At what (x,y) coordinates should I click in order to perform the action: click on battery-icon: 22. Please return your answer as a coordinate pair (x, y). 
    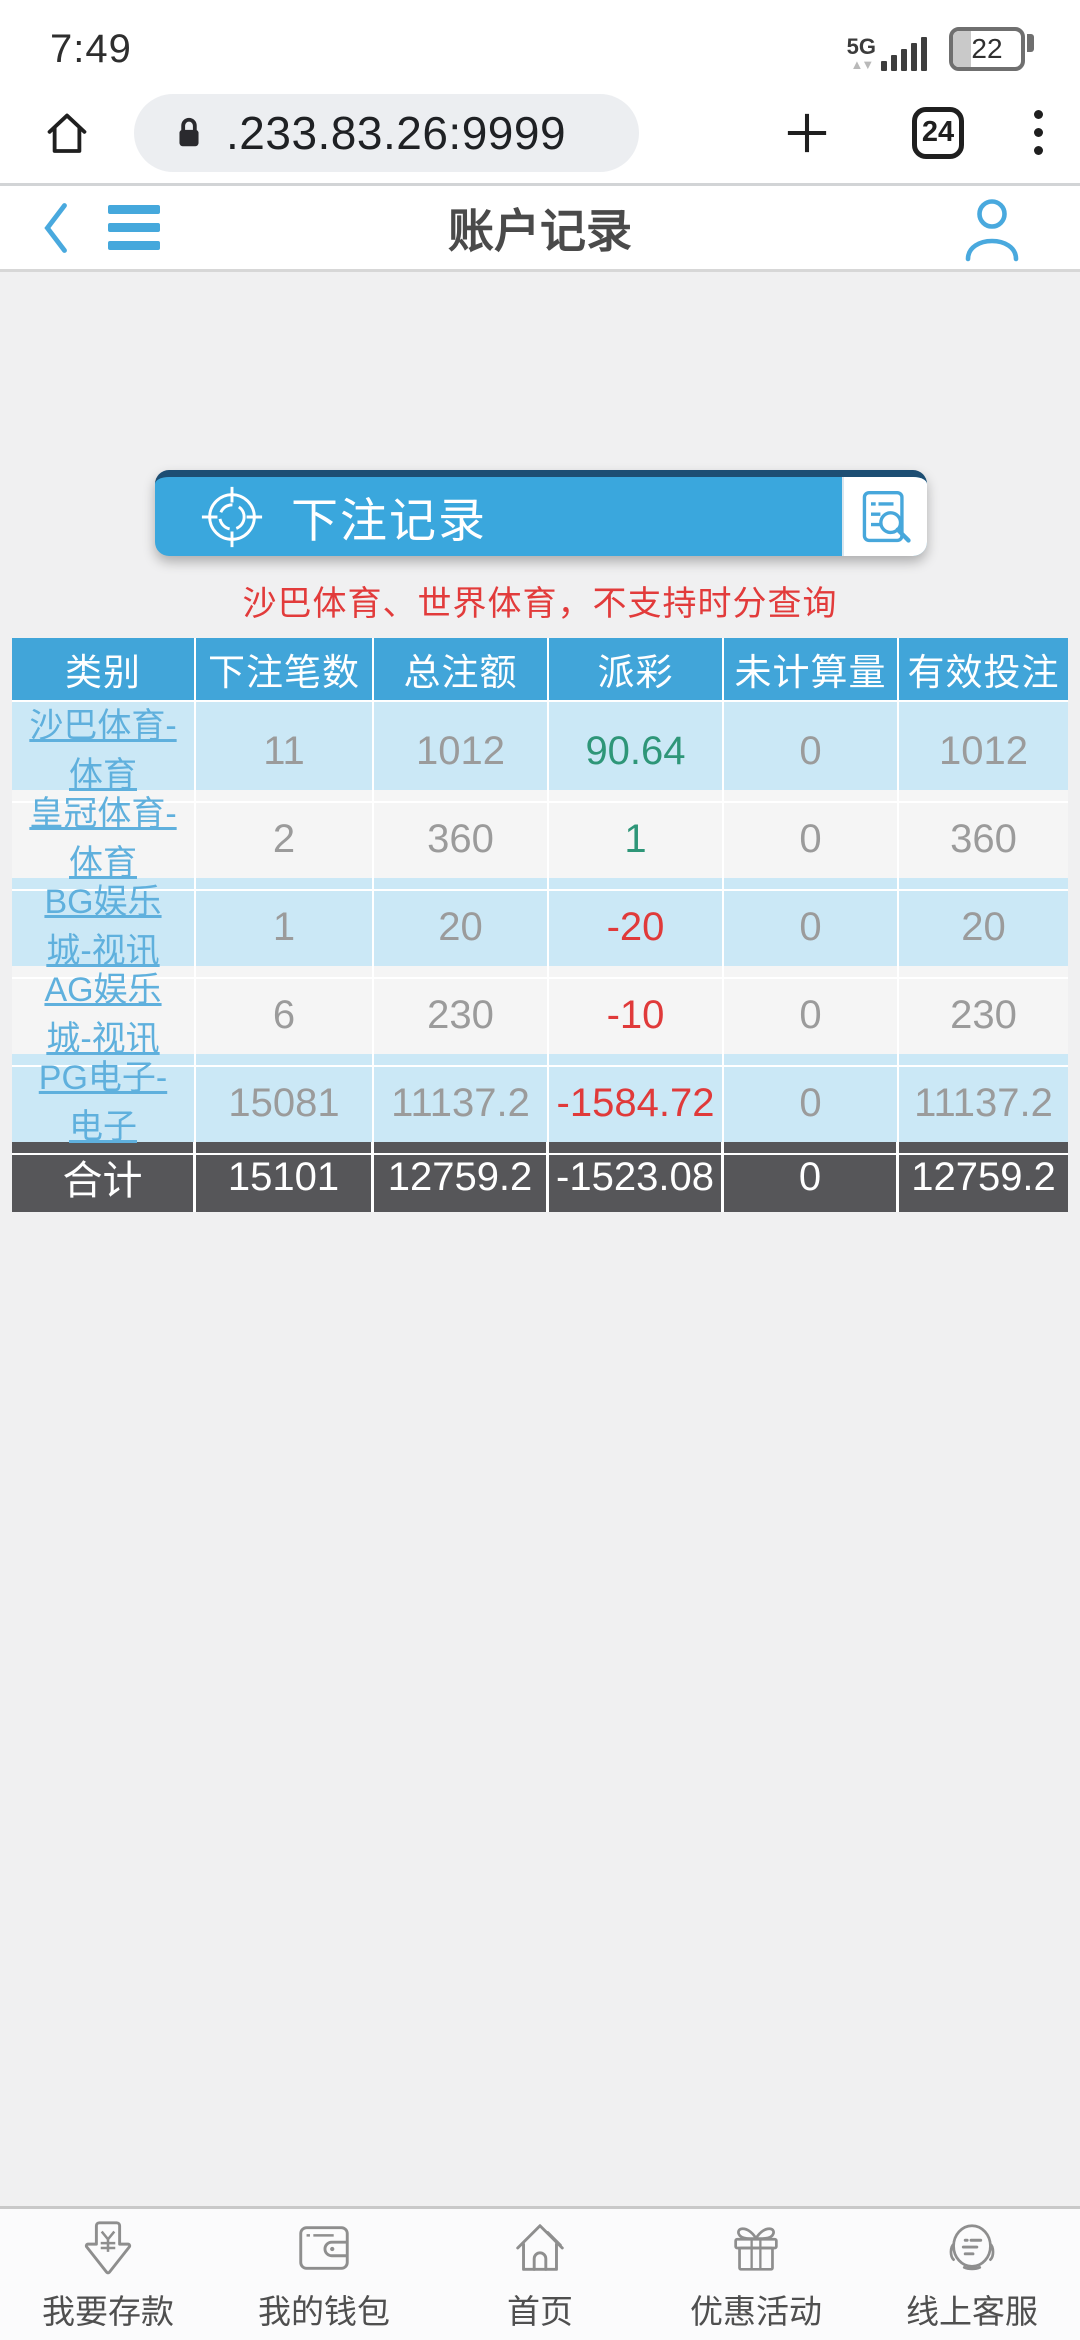
    Looking at the image, I should click on (987, 49).